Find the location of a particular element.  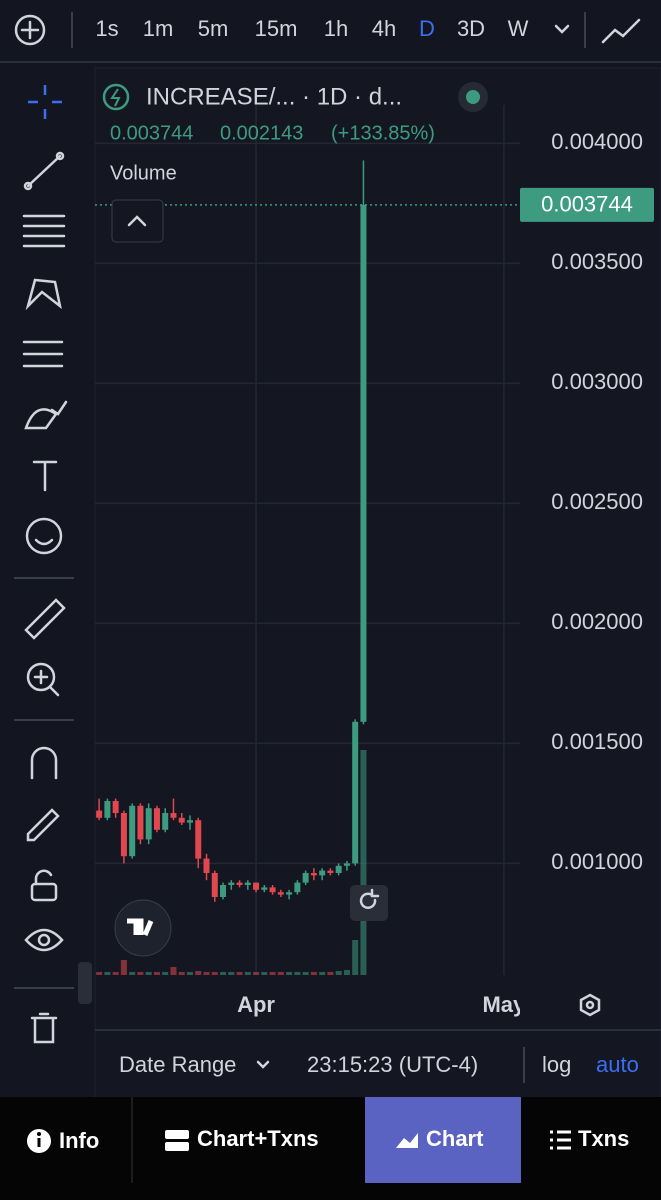

txns-tab: Txns is located at coordinates (589, 1138).